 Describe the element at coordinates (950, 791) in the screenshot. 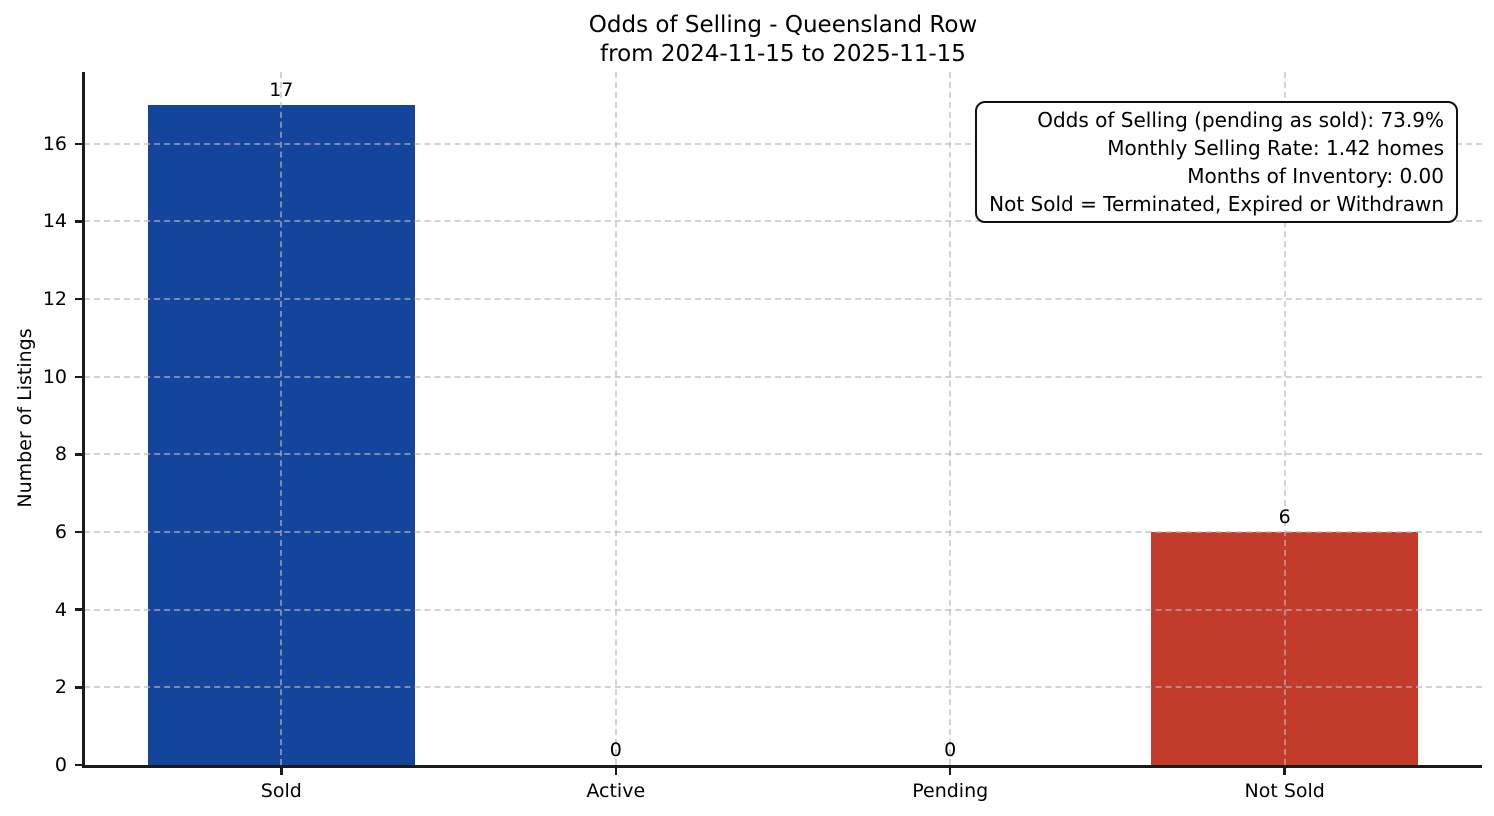

I see `x-tick-label-pending: Pending` at that location.